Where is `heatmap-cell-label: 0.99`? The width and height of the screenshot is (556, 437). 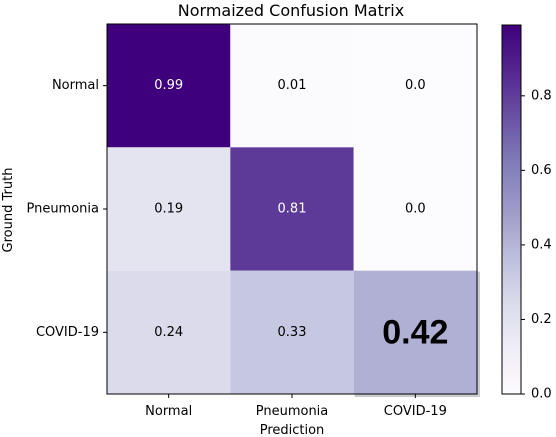
heatmap-cell-label: 0.99 is located at coordinates (168, 85).